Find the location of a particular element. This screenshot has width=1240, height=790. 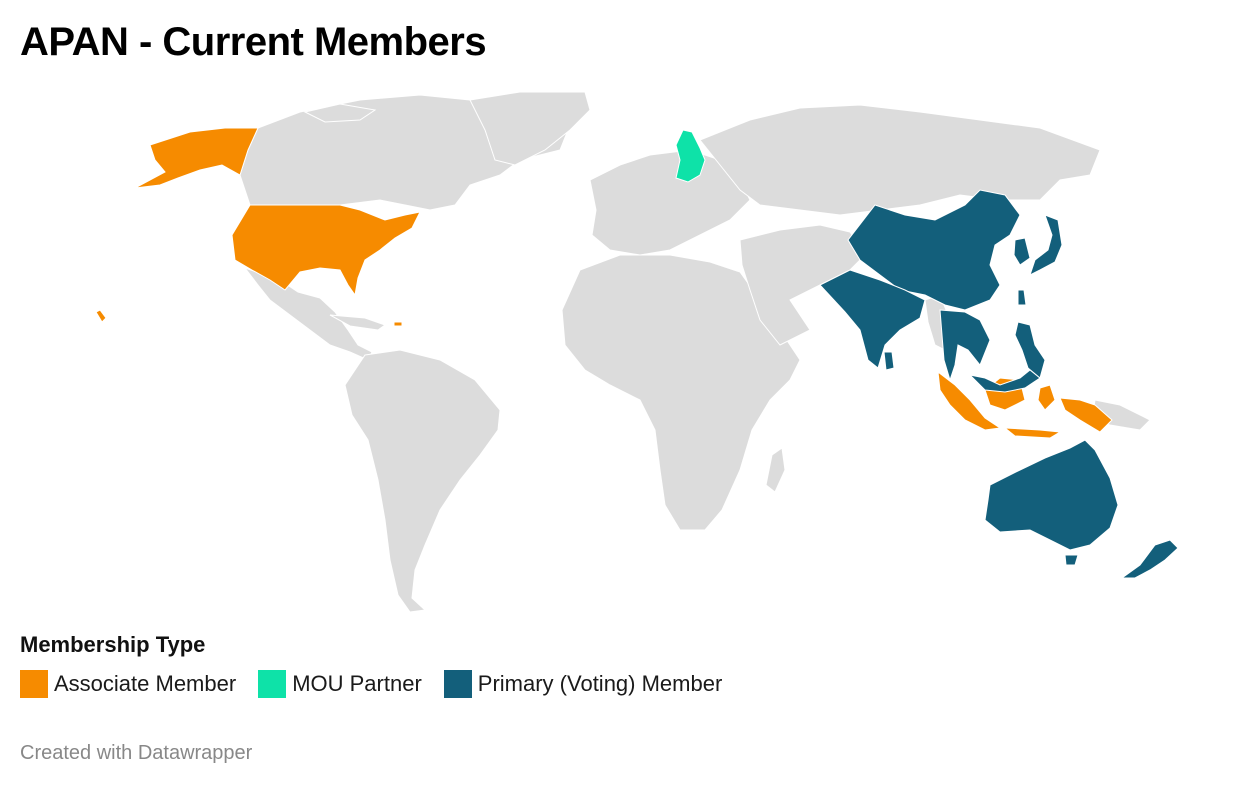

region-africa is located at coordinates (681, 392).